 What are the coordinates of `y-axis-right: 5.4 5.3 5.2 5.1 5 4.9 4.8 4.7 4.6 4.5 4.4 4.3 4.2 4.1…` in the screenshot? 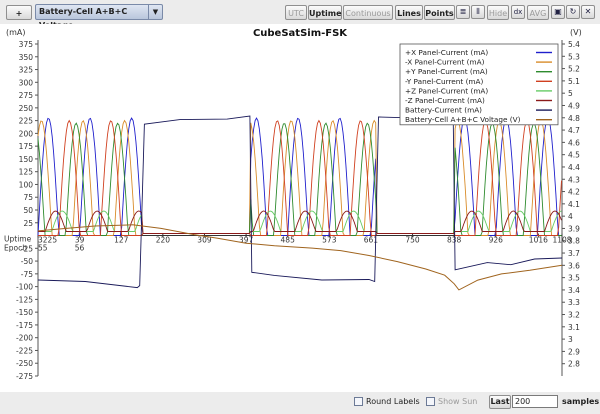 It's located at (570, 208).